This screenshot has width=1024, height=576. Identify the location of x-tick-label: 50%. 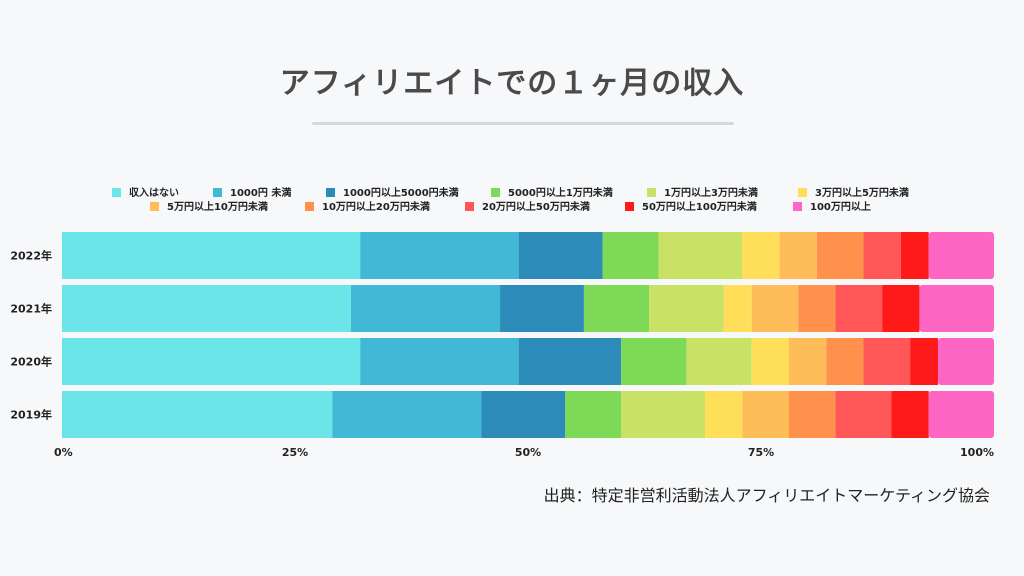
(528, 452).